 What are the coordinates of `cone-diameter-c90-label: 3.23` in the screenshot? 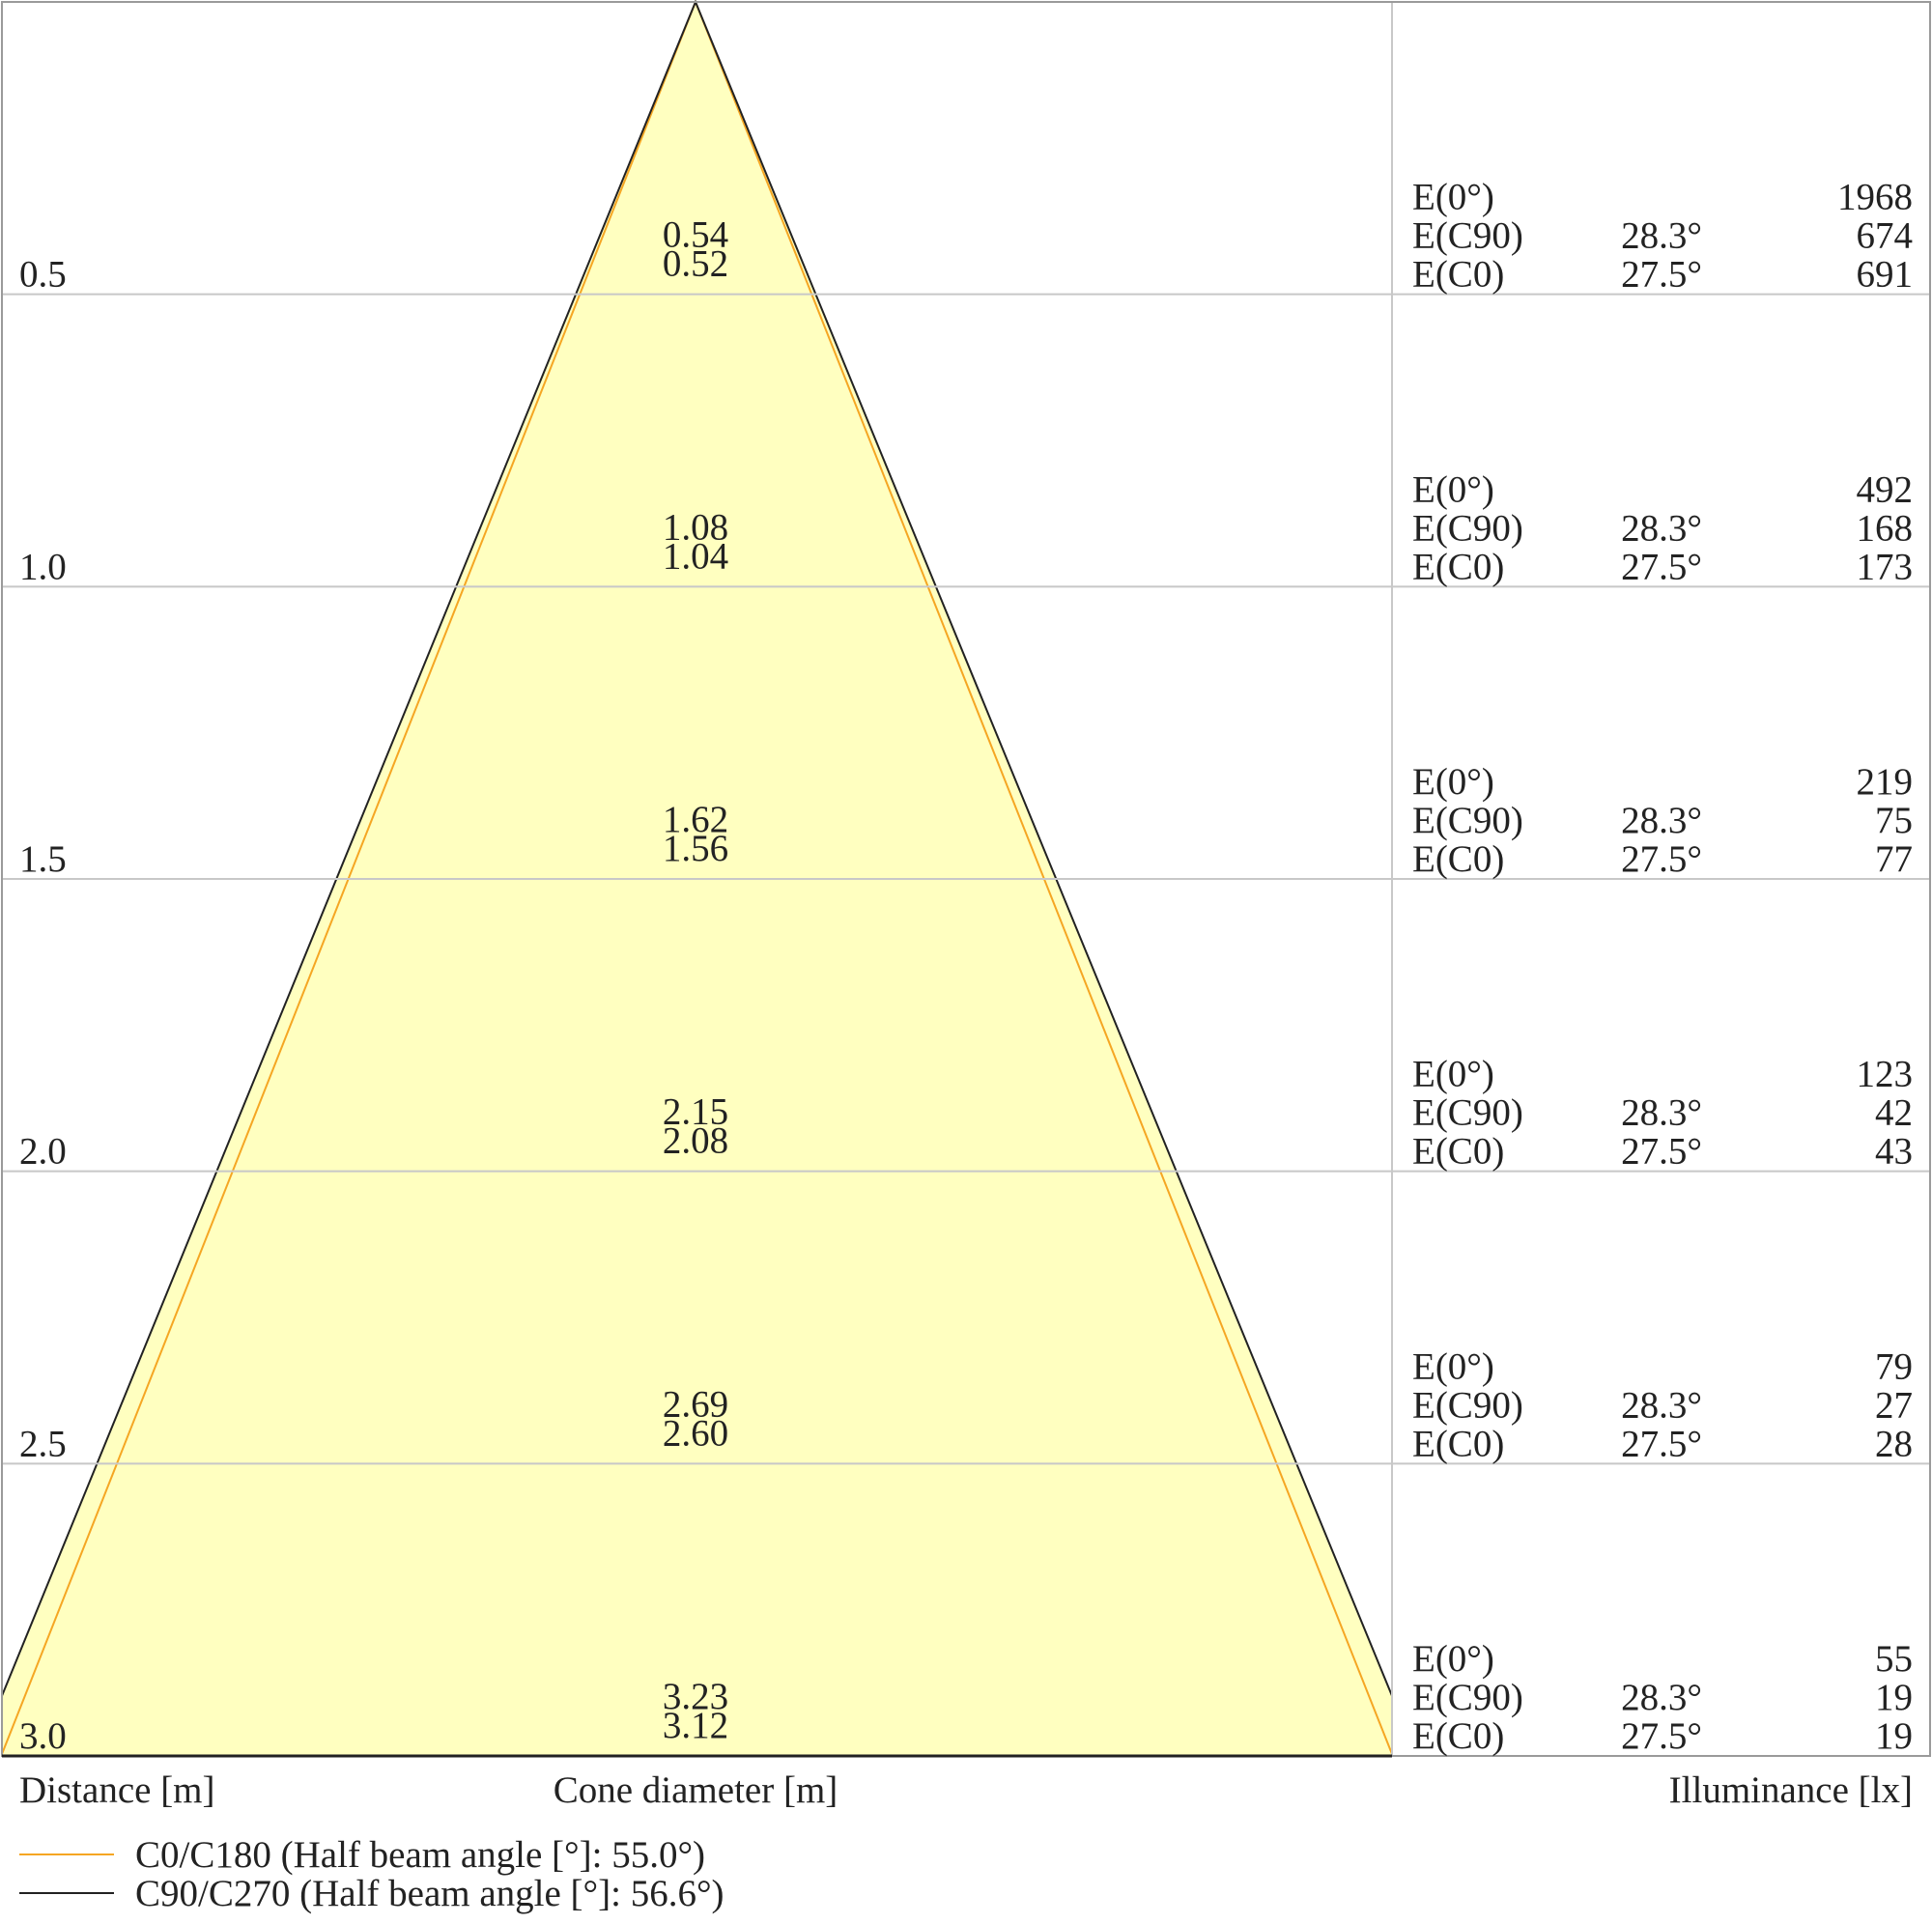 It's located at (695, 1696).